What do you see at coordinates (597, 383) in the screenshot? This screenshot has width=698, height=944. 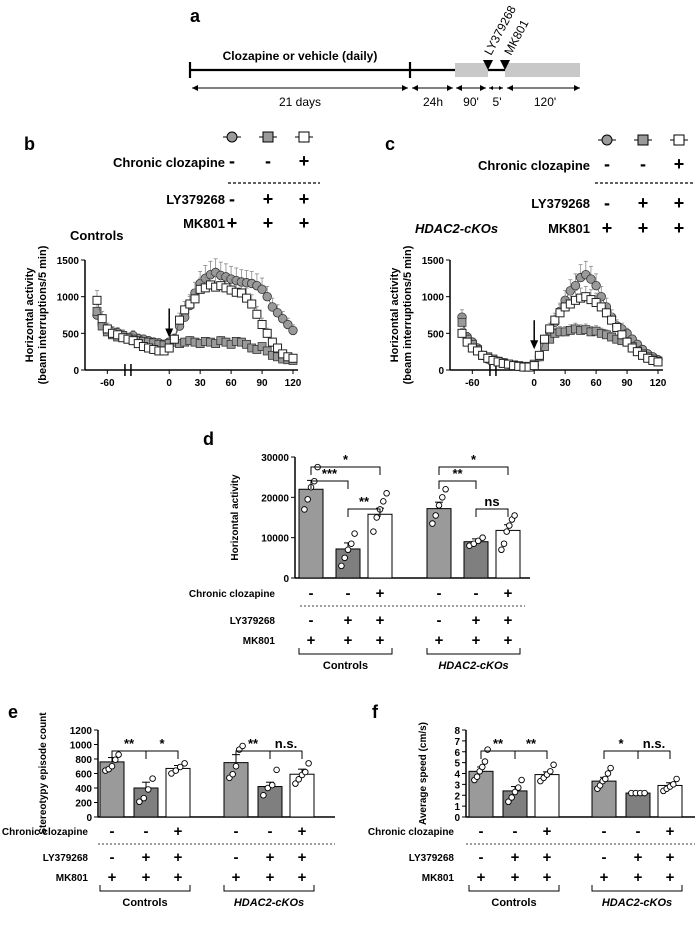 I see `x-tick-label-c-60: 60` at bounding box center [597, 383].